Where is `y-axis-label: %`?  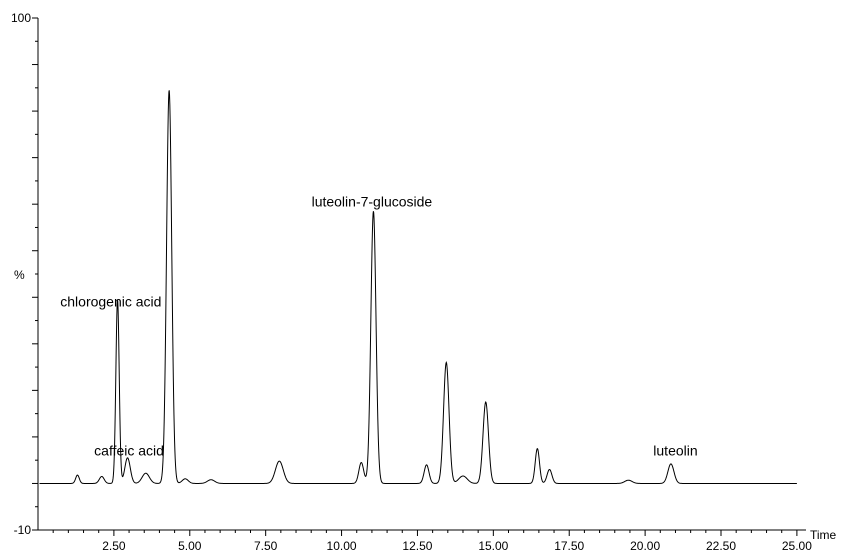 y-axis-label: % is located at coordinates (19, 275).